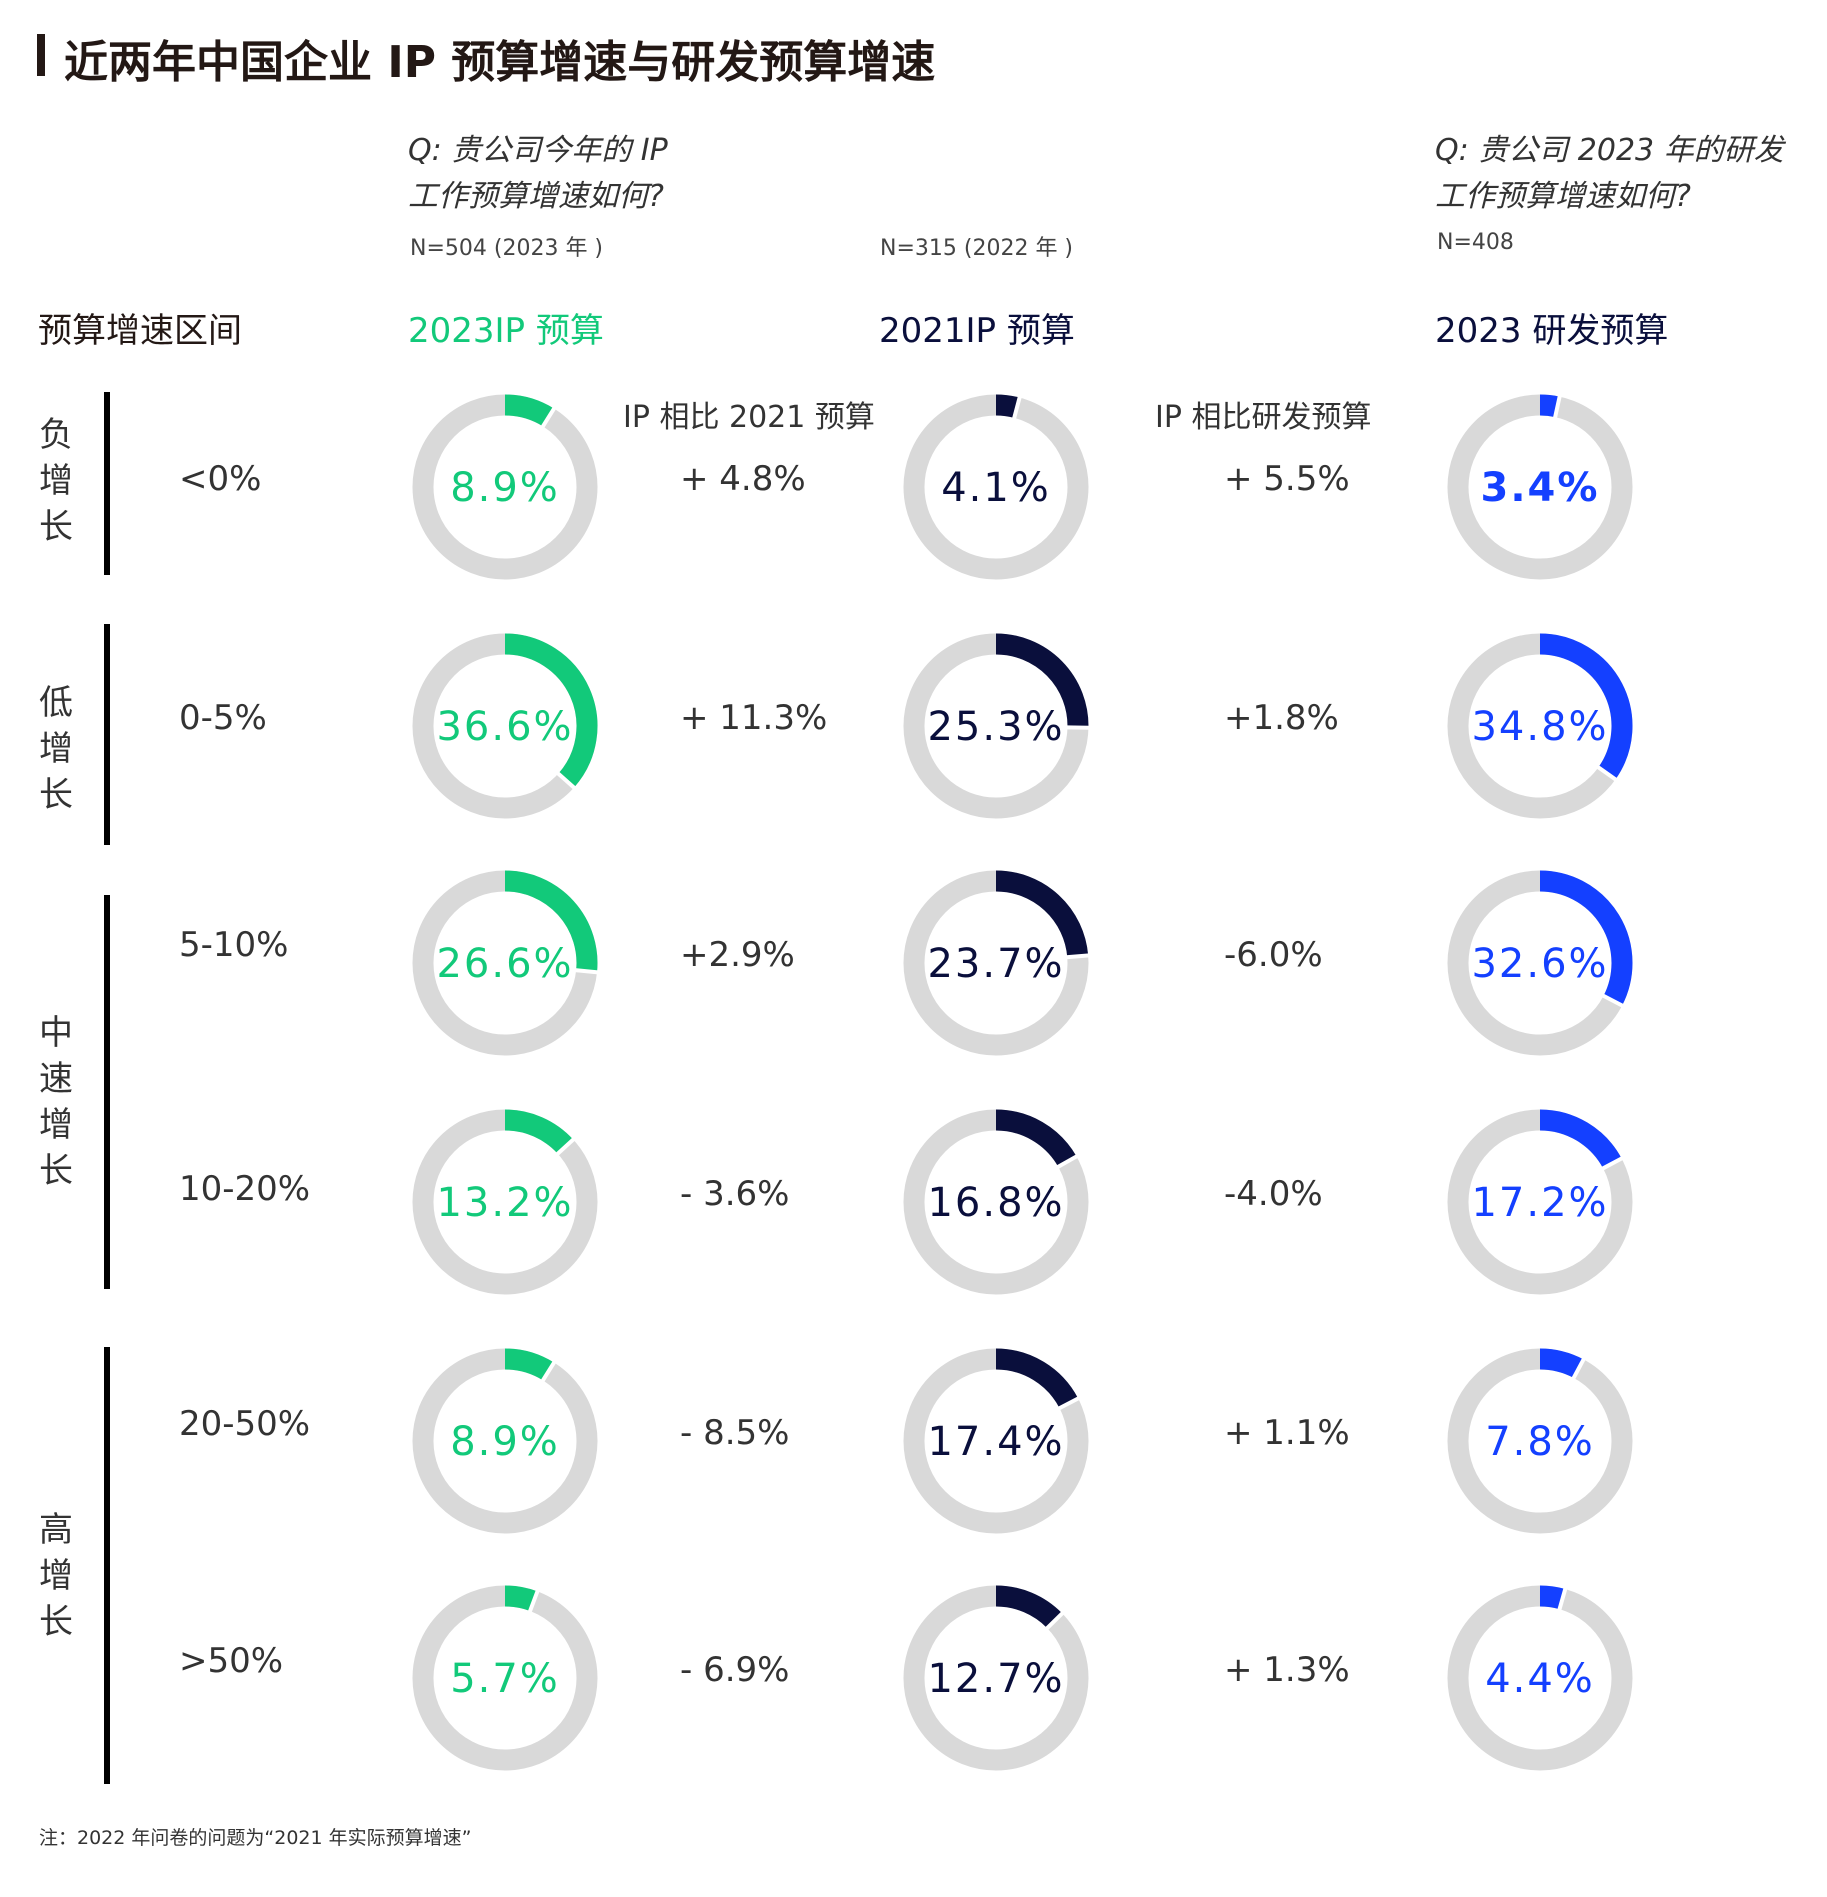 This screenshot has height=1897, width=1827. I want to click on donut-2021-ip: 17.4%, so click(996, 1441).